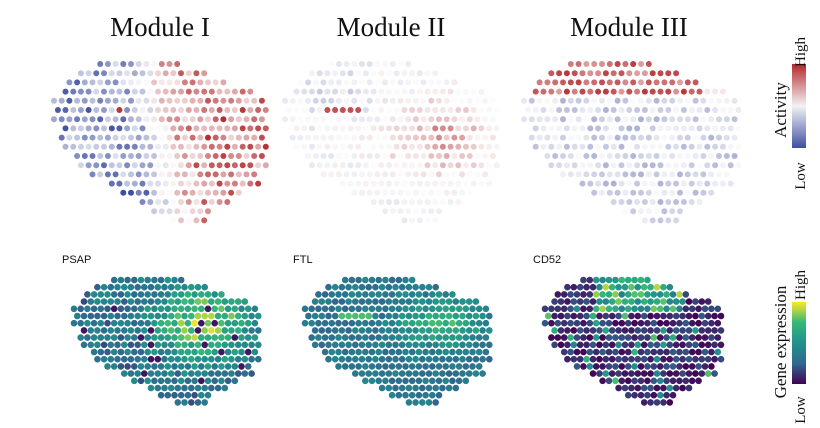  Describe the element at coordinates (631, 142) in the screenshot. I see `panel-module3` at that location.